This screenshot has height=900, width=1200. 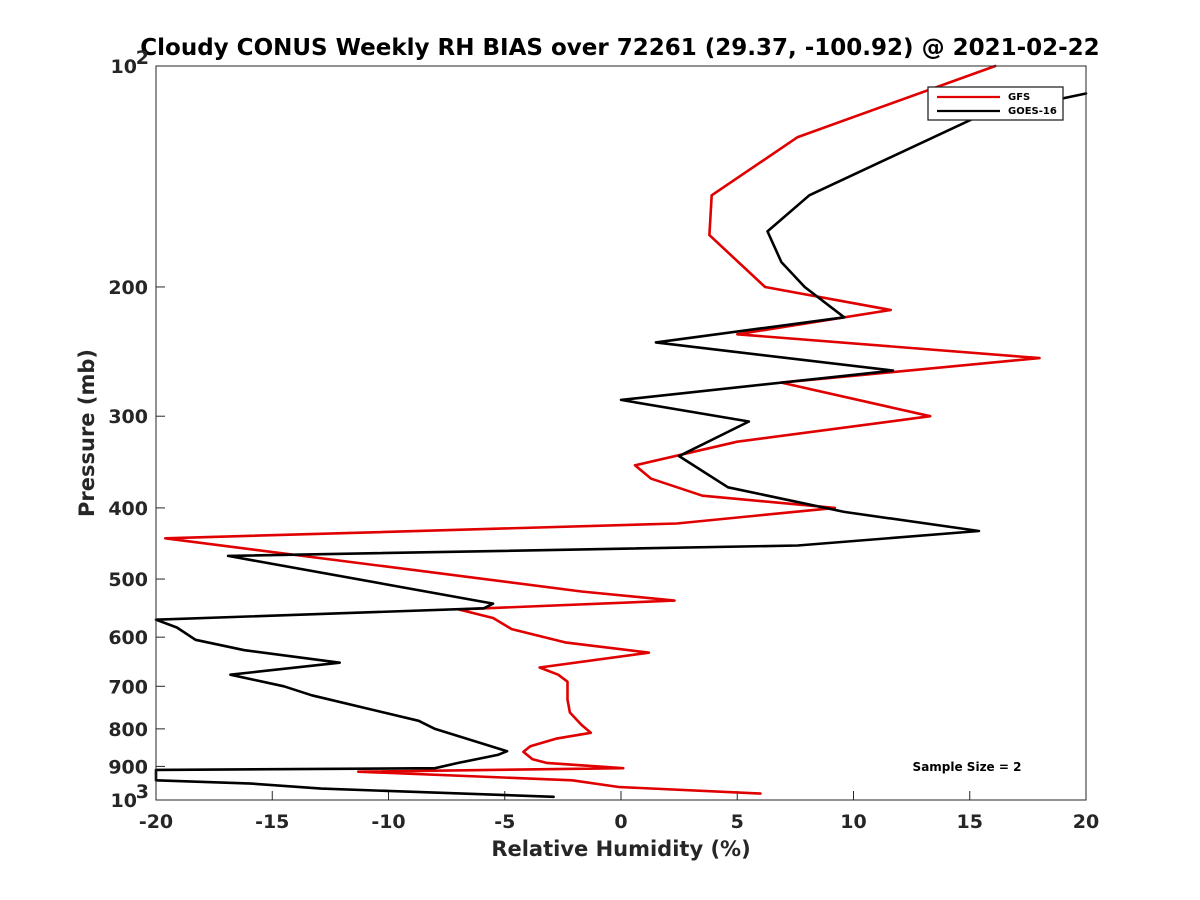 I want to click on y-tick-label: 600, so click(x=128, y=638).